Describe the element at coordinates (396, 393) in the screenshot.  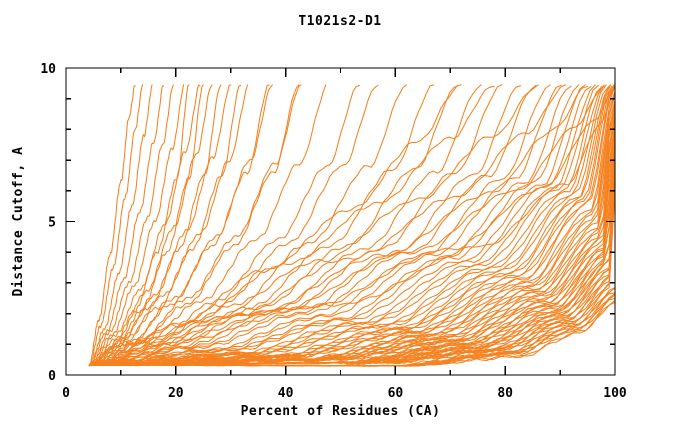
I see `x-tick-label-60: 60` at that location.